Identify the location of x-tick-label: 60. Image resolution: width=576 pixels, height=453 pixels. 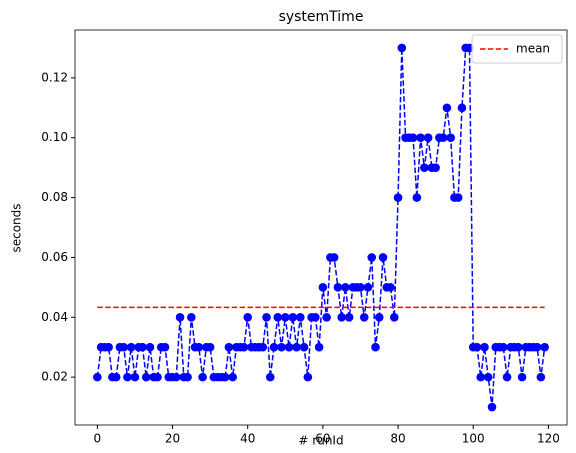
(322, 439).